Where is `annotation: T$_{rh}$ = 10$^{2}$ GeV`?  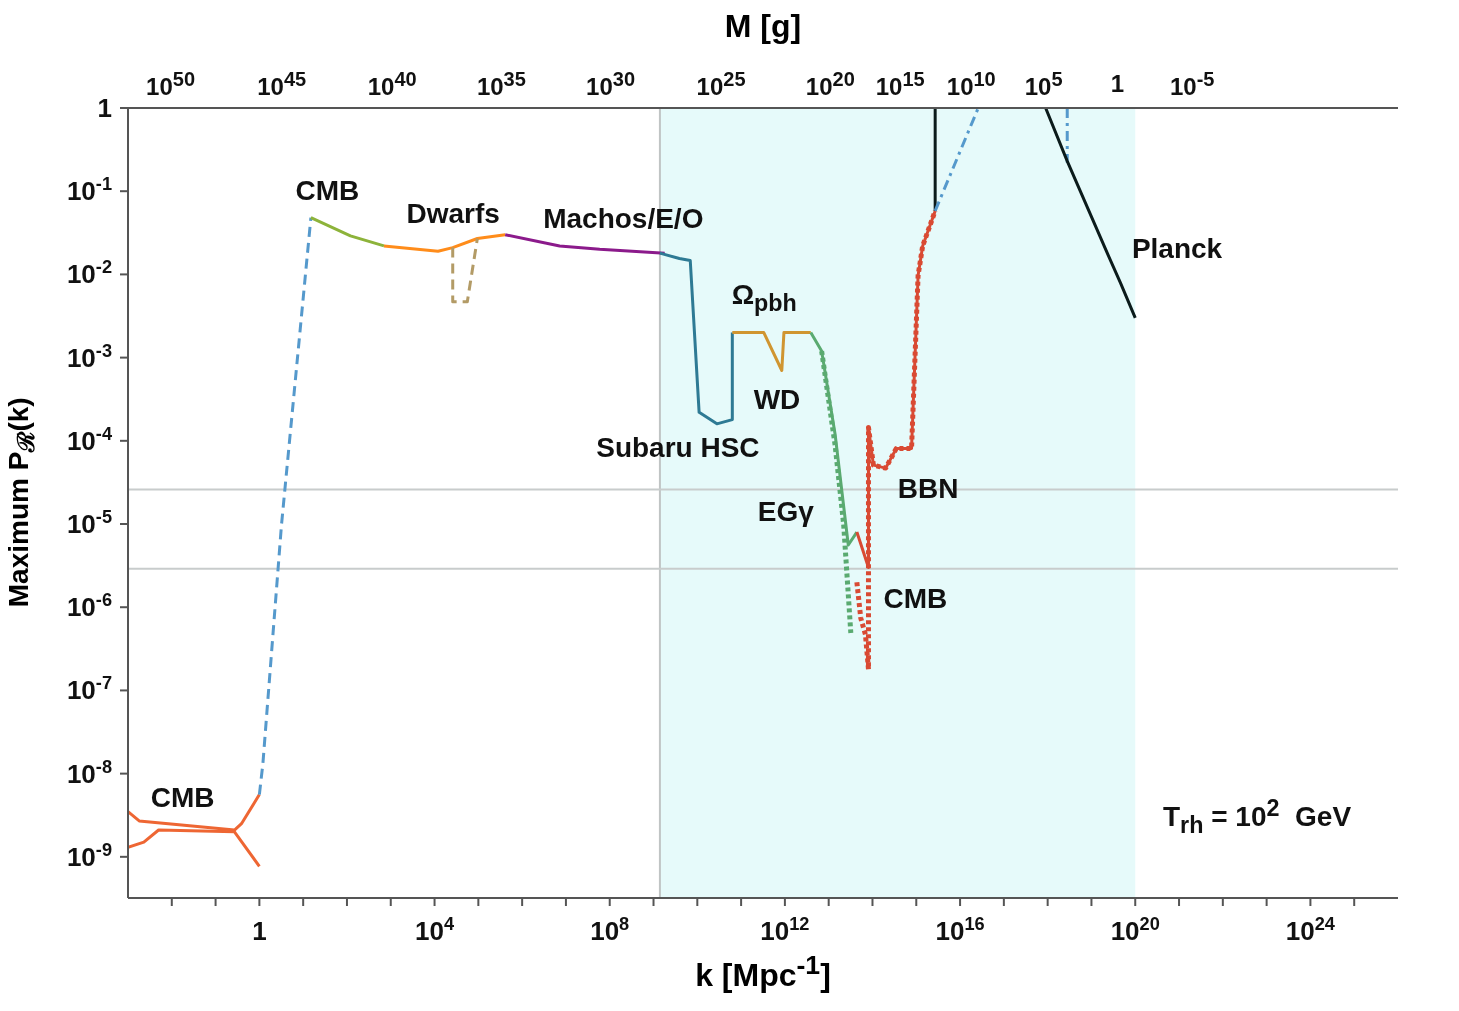 annotation: T$_{rh}$ = 10$^{2}$ GeV is located at coordinates (1257, 817).